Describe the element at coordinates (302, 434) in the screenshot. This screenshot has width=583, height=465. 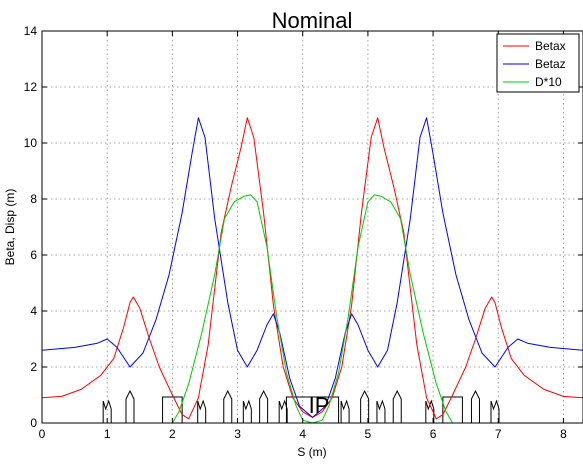
I see `x-tick-label: 4` at that location.